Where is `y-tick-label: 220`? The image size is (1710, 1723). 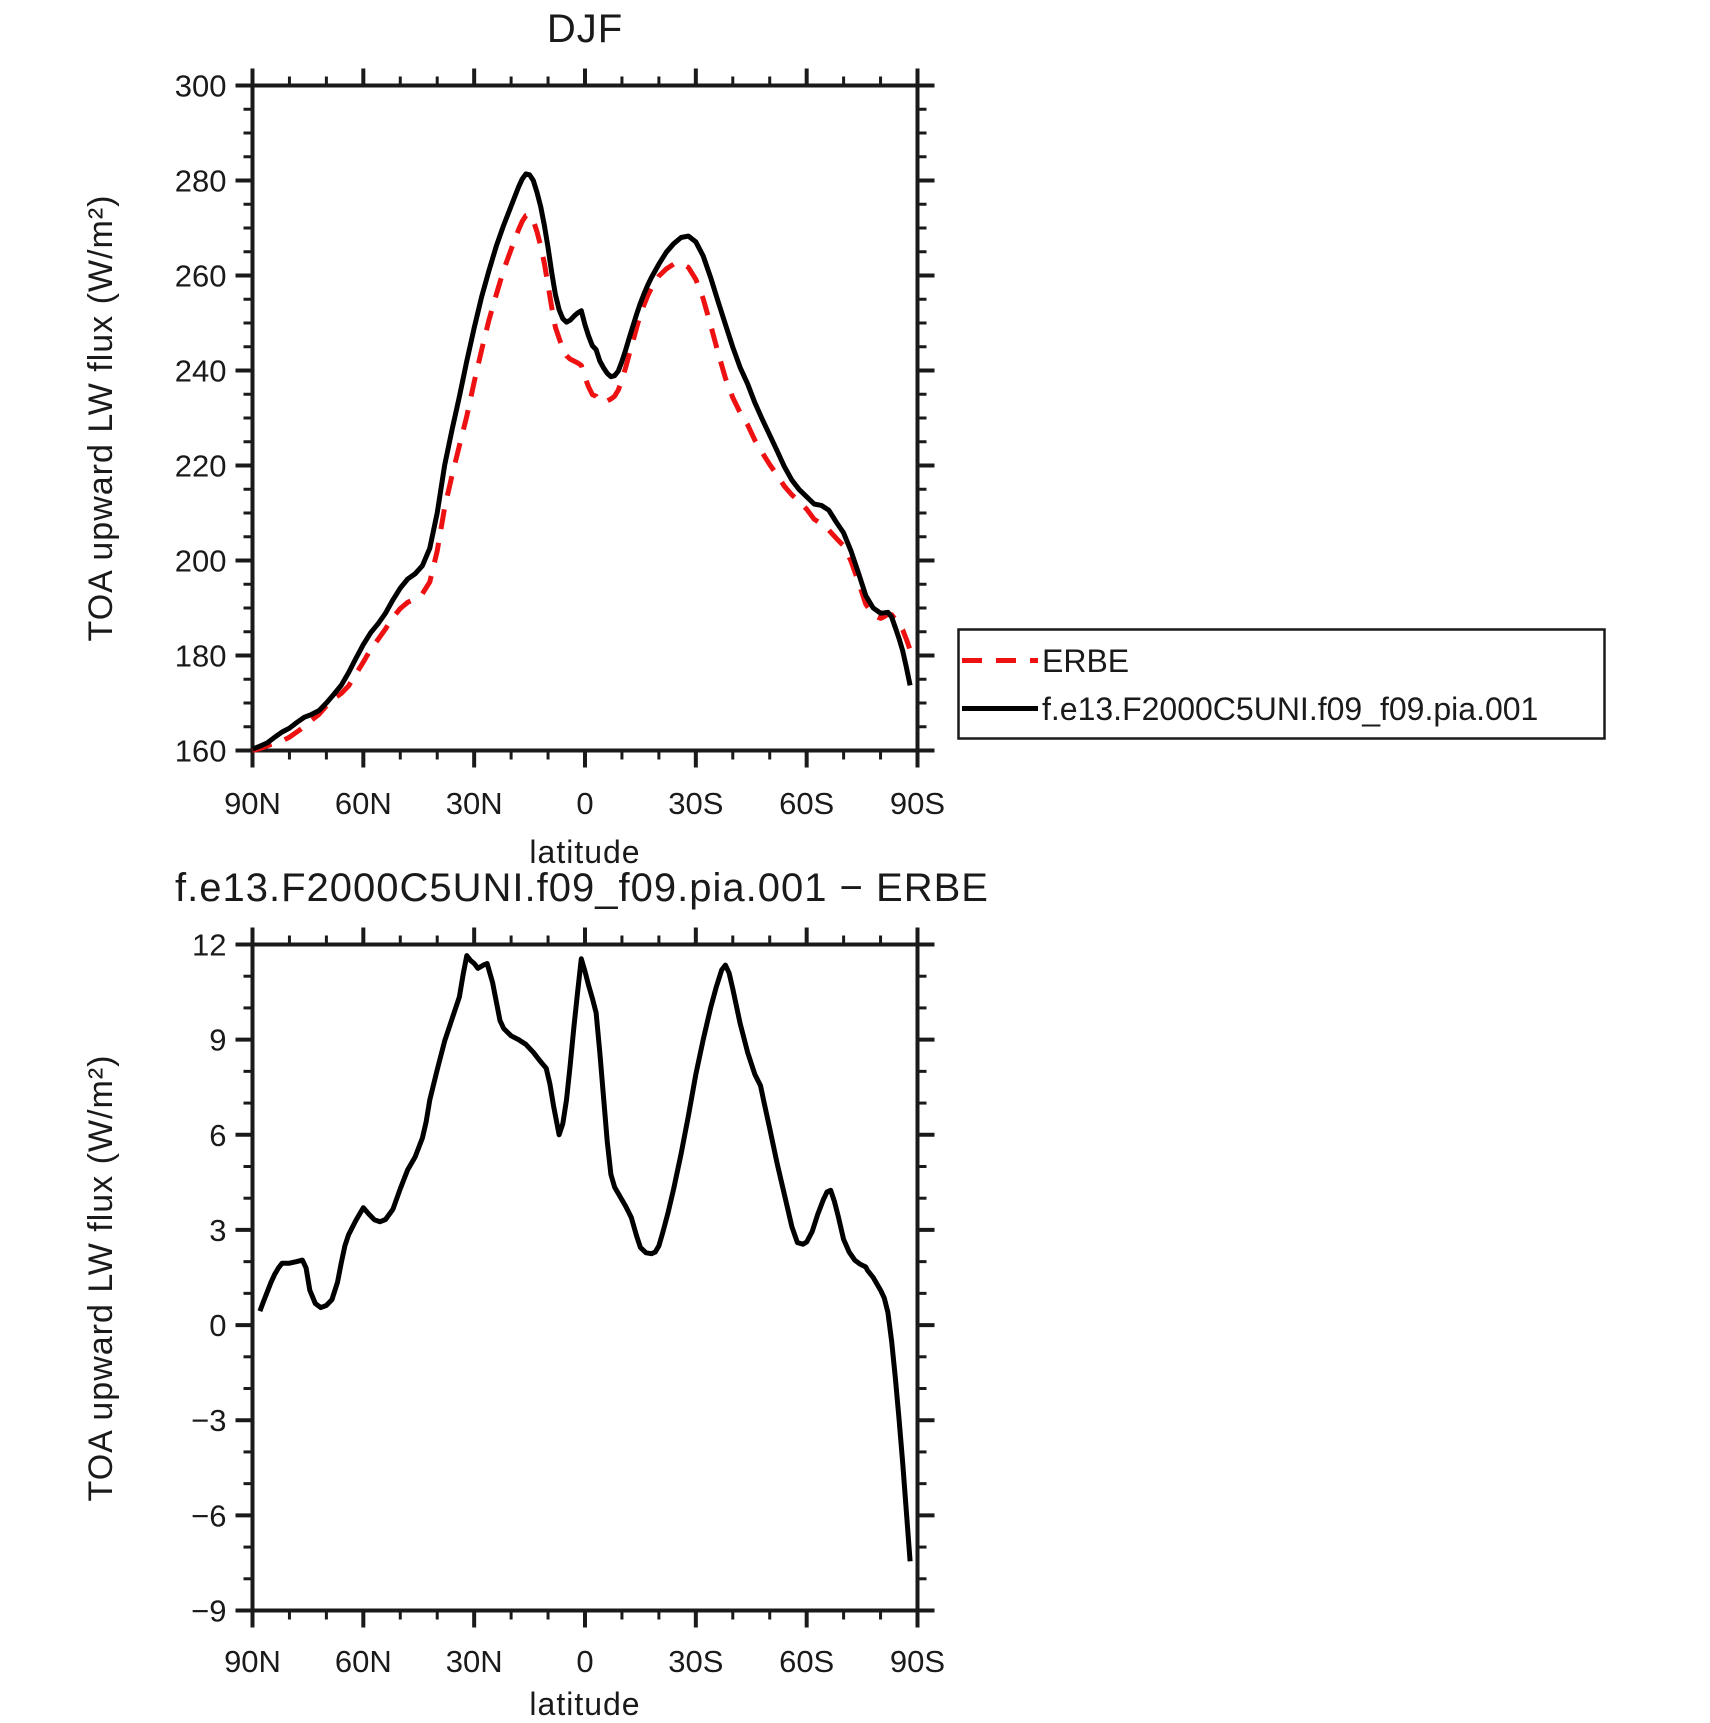 y-tick-label: 220 is located at coordinates (201, 466).